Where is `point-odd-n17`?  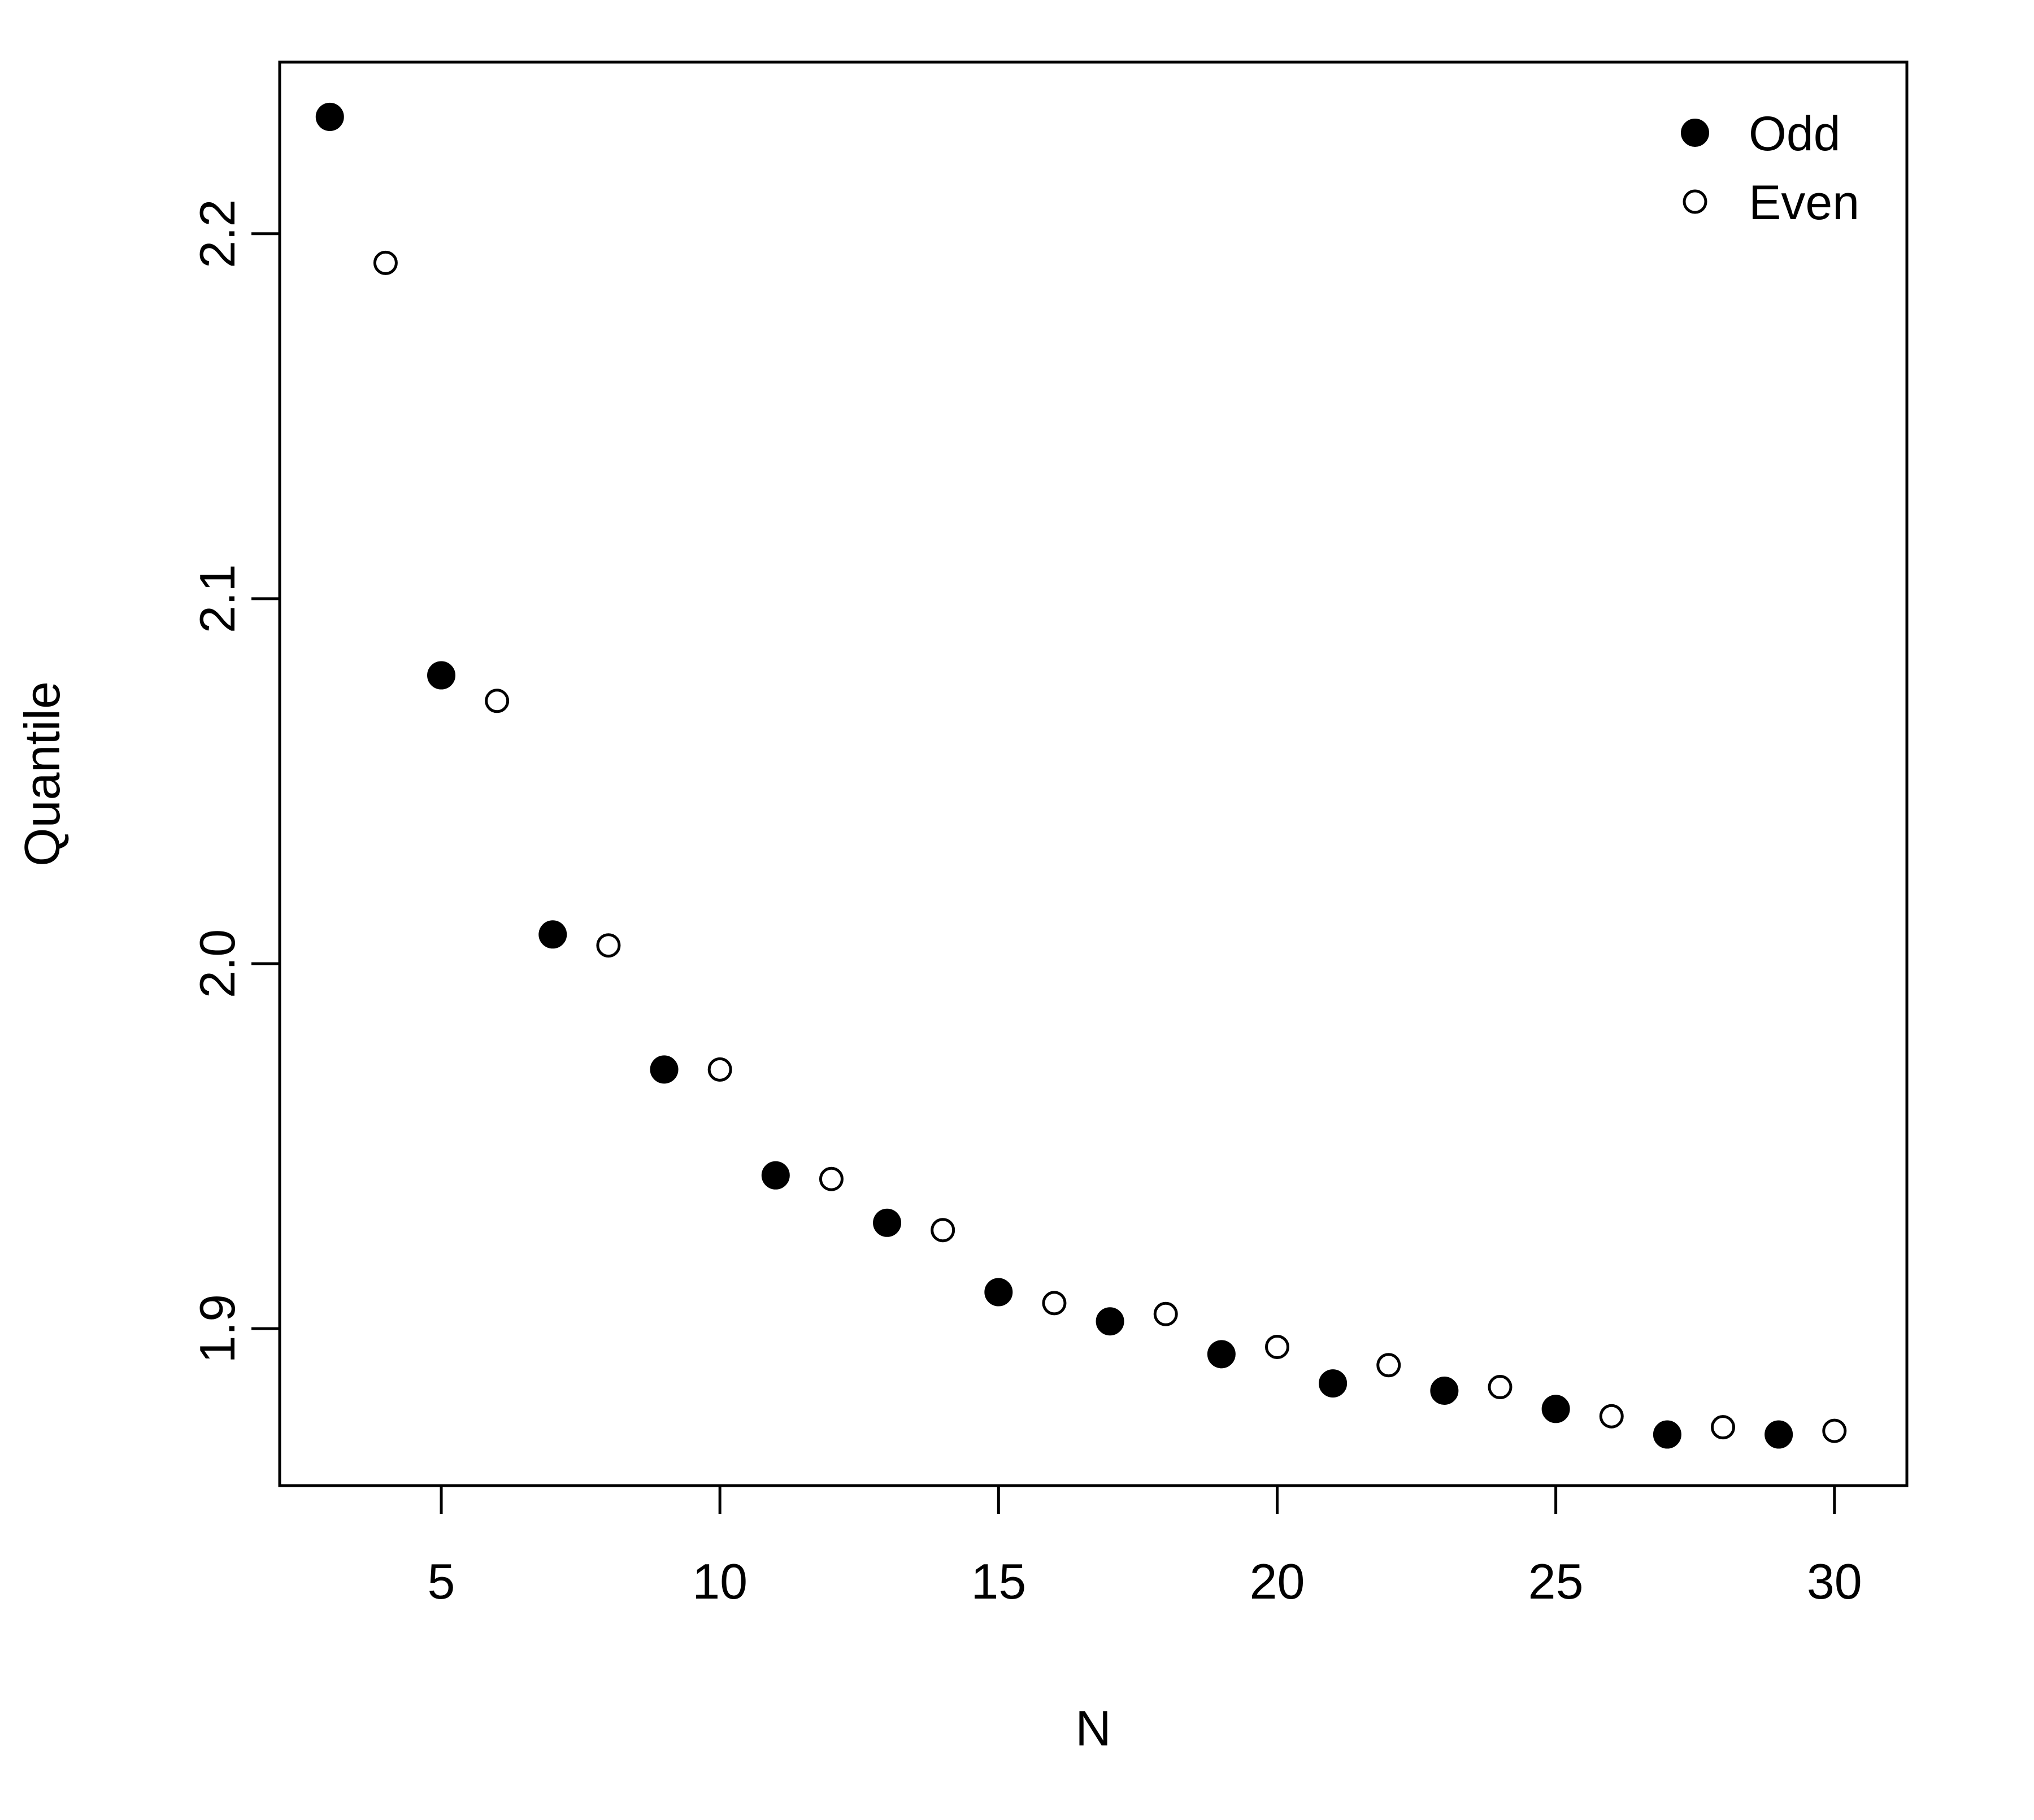 point-odd-n17 is located at coordinates (1110, 1321).